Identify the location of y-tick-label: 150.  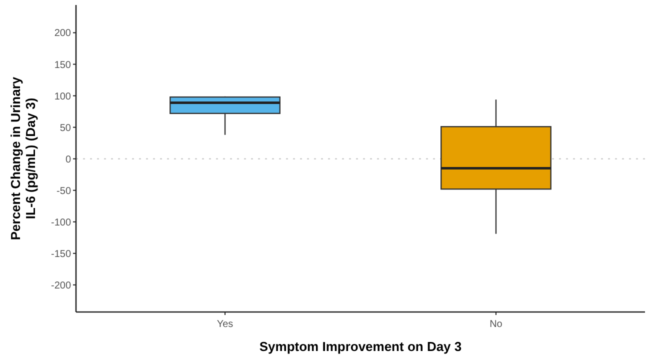
(63, 65).